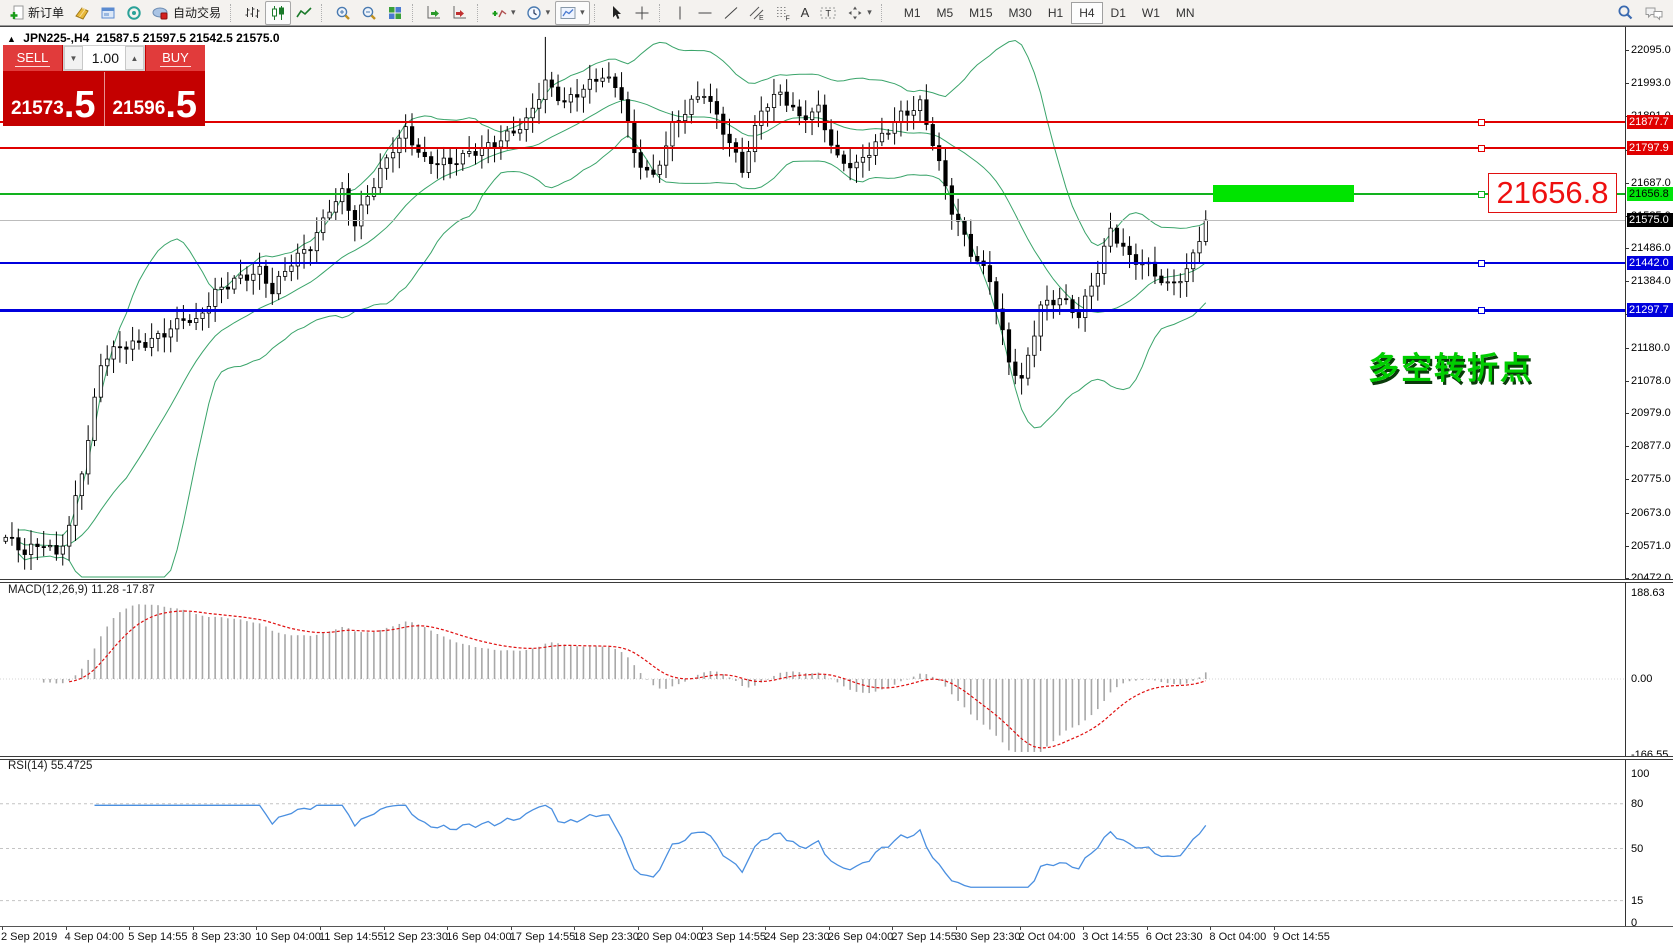 The image size is (1673, 949). What do you see at coordinates (787, 18) in the screenshot?
I see `svg-text: F` at bounding box center [787, 18].